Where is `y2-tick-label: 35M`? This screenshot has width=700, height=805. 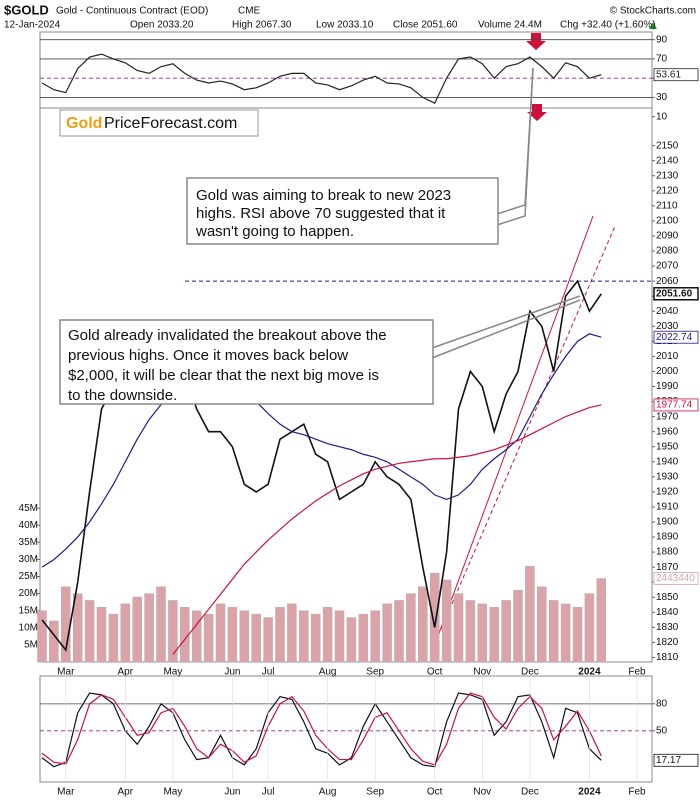 y2-tick-label: 35M is located at coordinates (28, 542).